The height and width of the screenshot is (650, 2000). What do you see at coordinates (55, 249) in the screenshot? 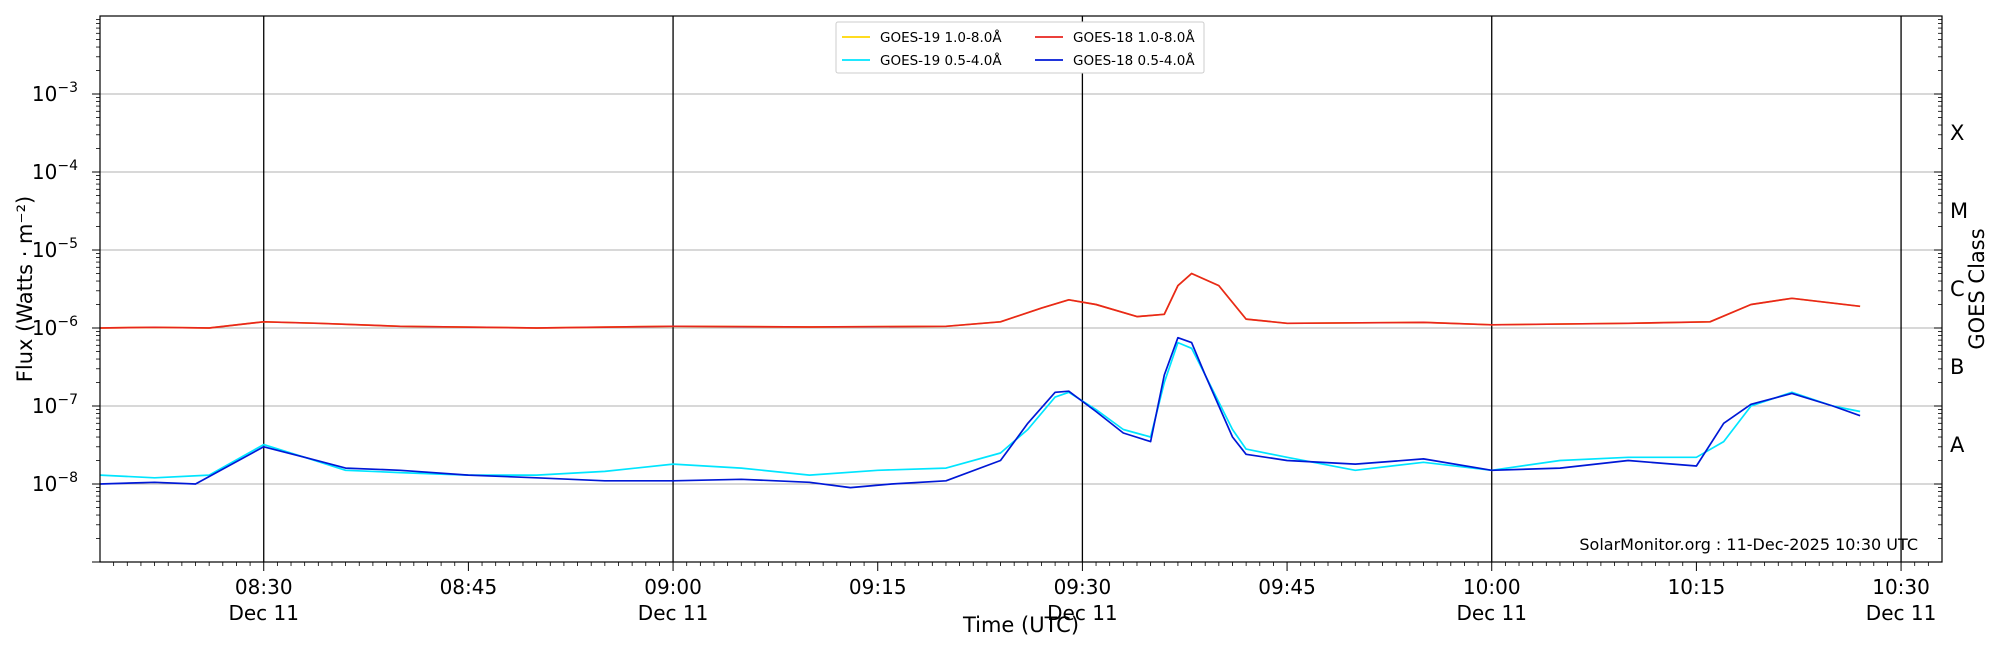
I see `y-tick-label: 10⁻⁵` at bounding box center [55, 249].